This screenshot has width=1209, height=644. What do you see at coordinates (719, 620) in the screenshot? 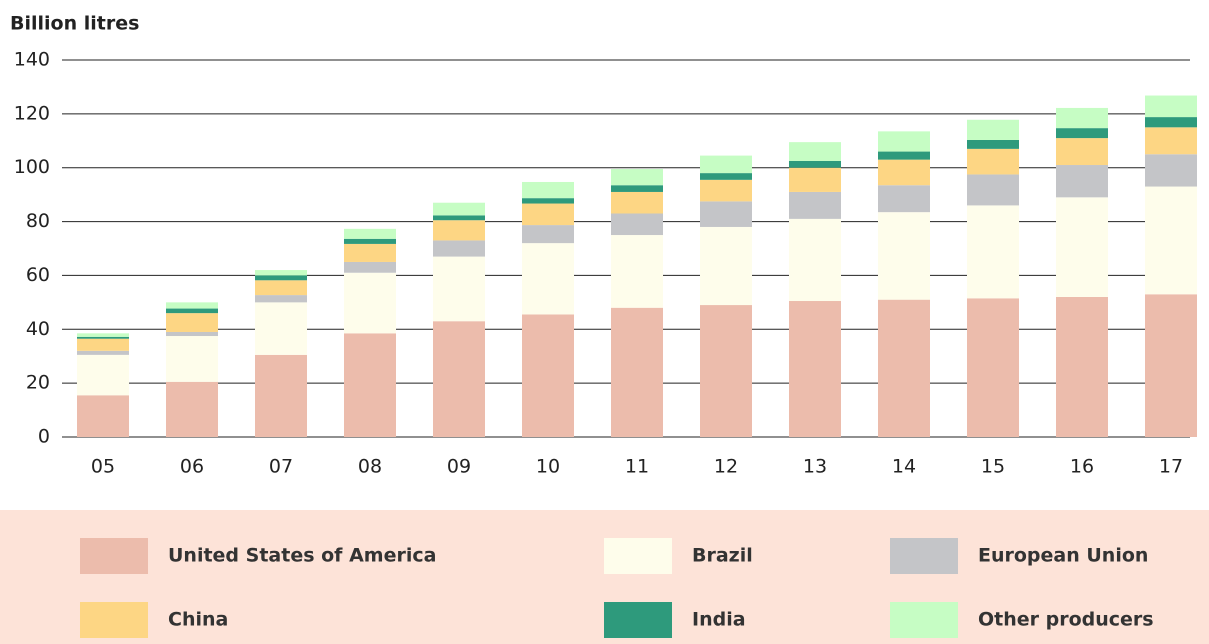
I see `legend-label: India` at bounding box center [719, 620].